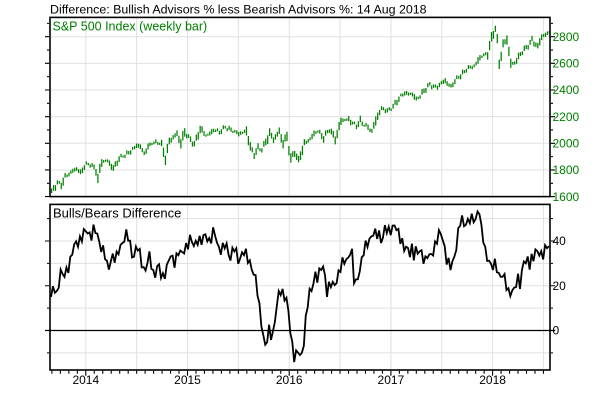 This screenshot has width=600, height=405. Describe the element at coordinates (391, 380) in the screenshot. I see `svg-text: 2017` at that location.